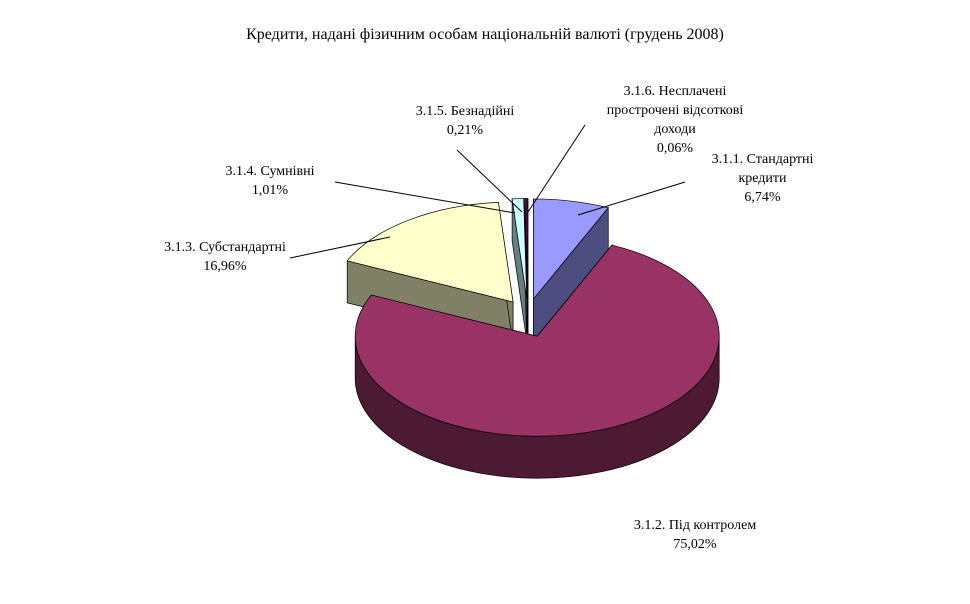 This screenshot has height=604, width=970. What do you see at coordinates (225, 266) in the screenshot?
I see `value-label: 16,96%` at bounding box center [225, 266].